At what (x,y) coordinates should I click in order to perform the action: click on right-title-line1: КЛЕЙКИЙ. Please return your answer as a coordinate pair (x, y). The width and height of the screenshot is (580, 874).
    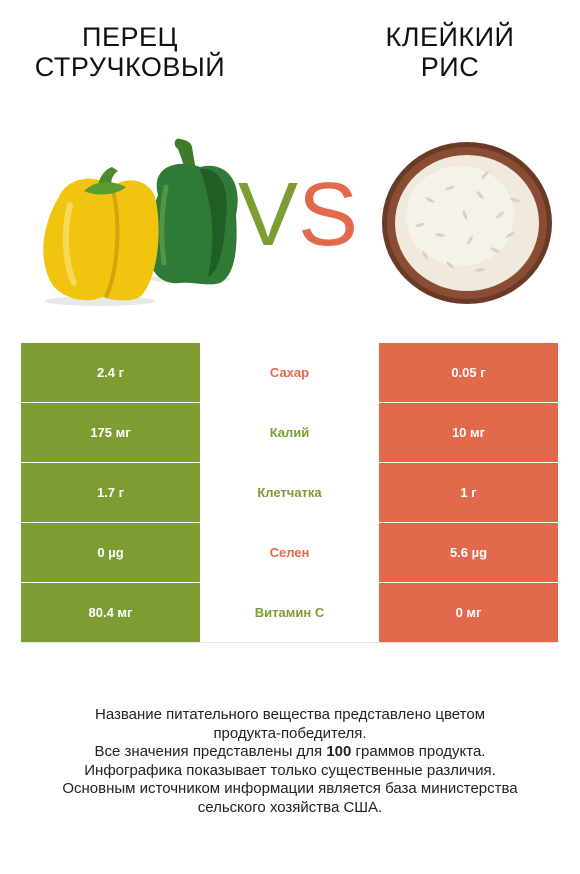
    Looking at the image, I should click on (450, 37).